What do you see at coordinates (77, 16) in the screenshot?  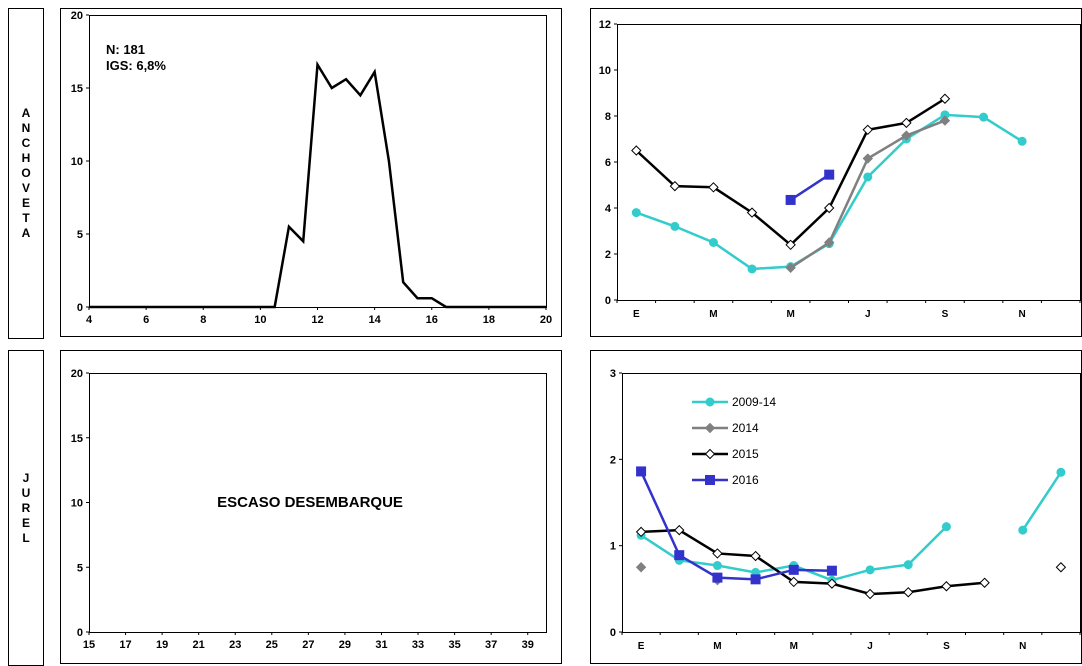 I see `anch-length-ytick-label: 20` at bounding box center [77, 16].